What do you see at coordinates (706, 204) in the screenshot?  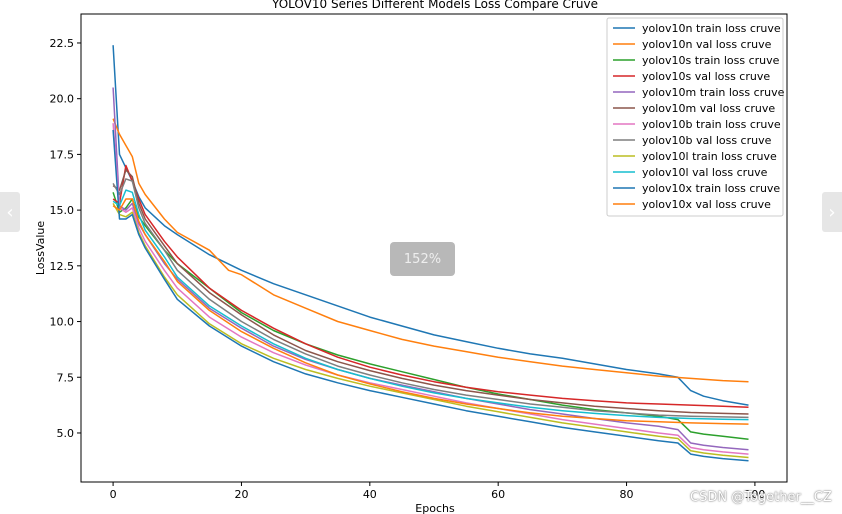 I see `legend-label: yolov10x val loss cruve` at bounding box center [706, 204].